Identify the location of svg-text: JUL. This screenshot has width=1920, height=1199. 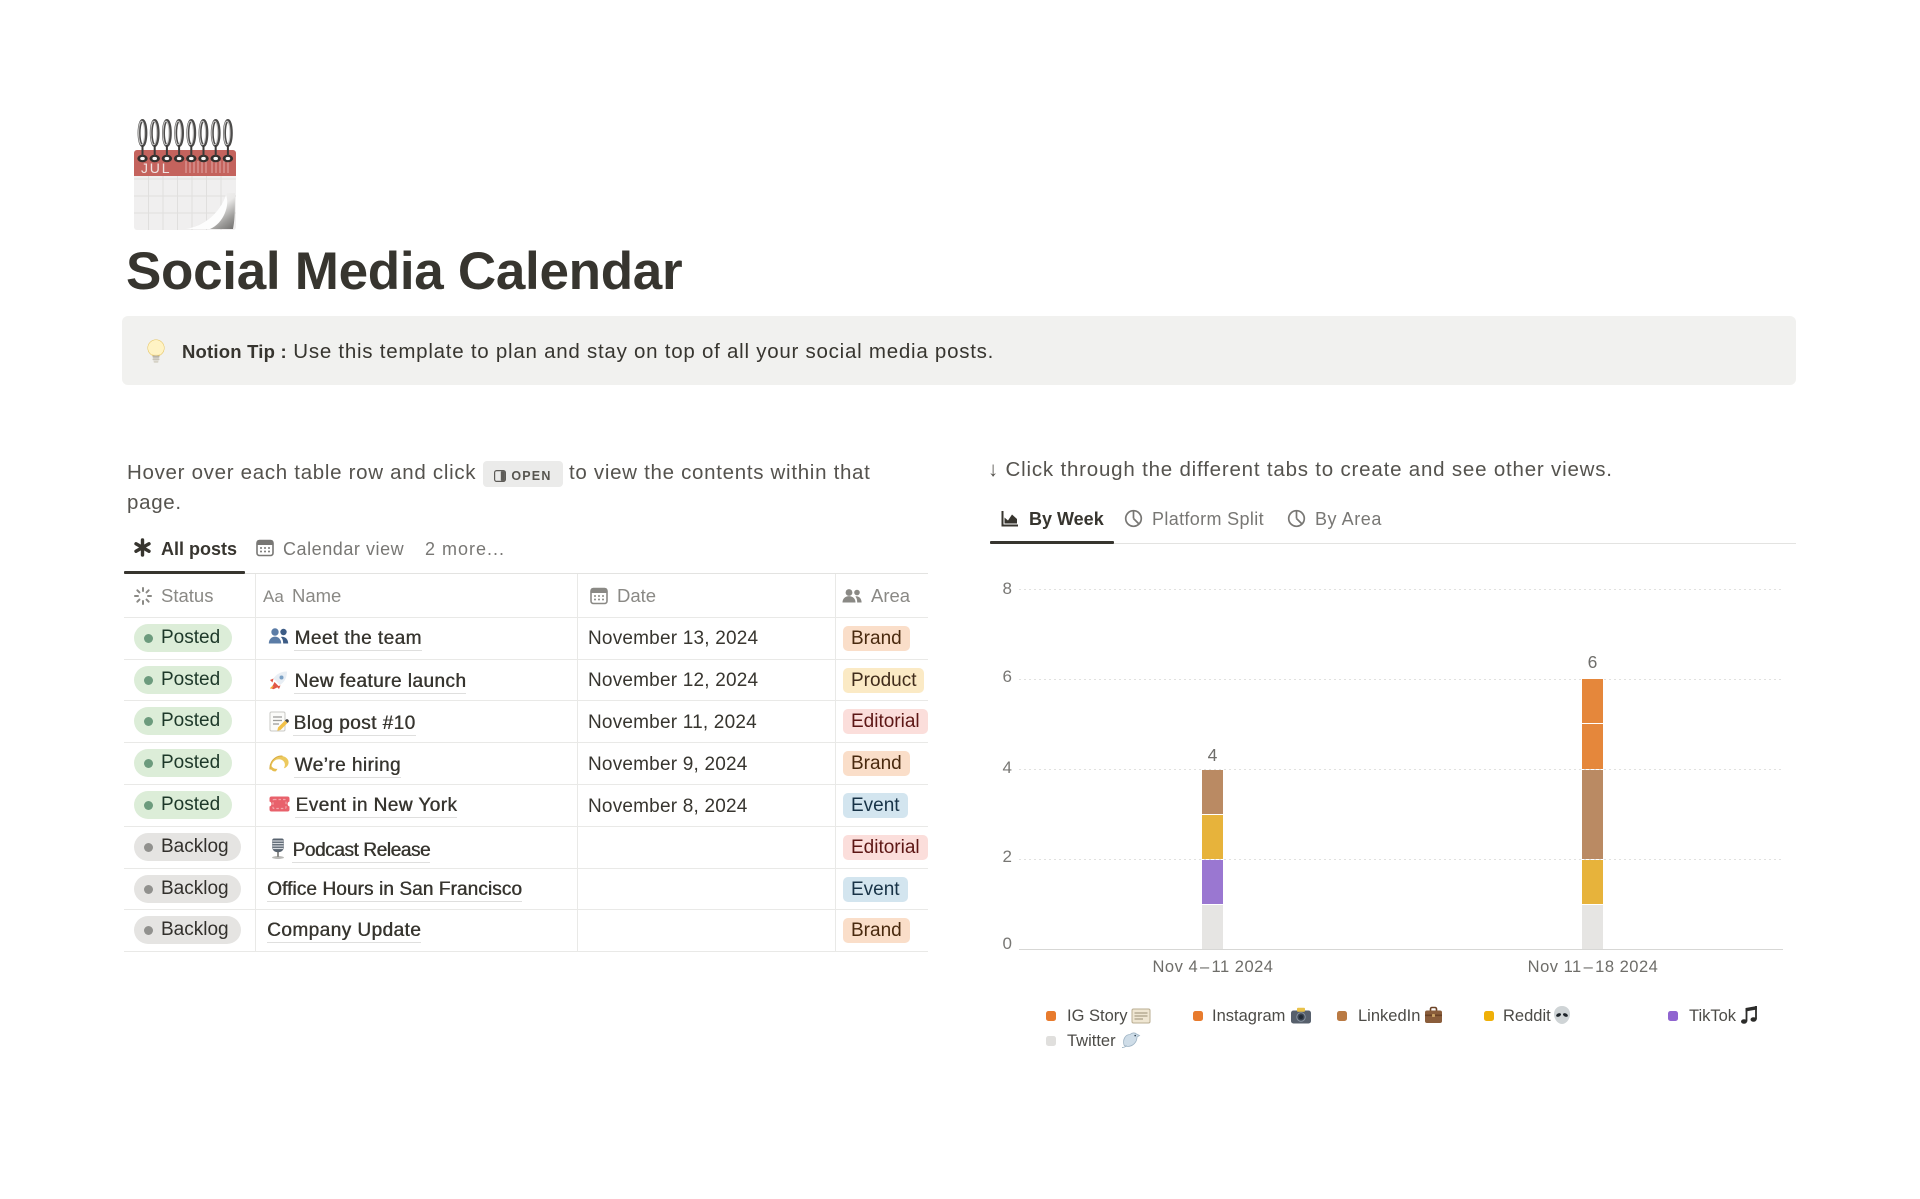
(156, 168).